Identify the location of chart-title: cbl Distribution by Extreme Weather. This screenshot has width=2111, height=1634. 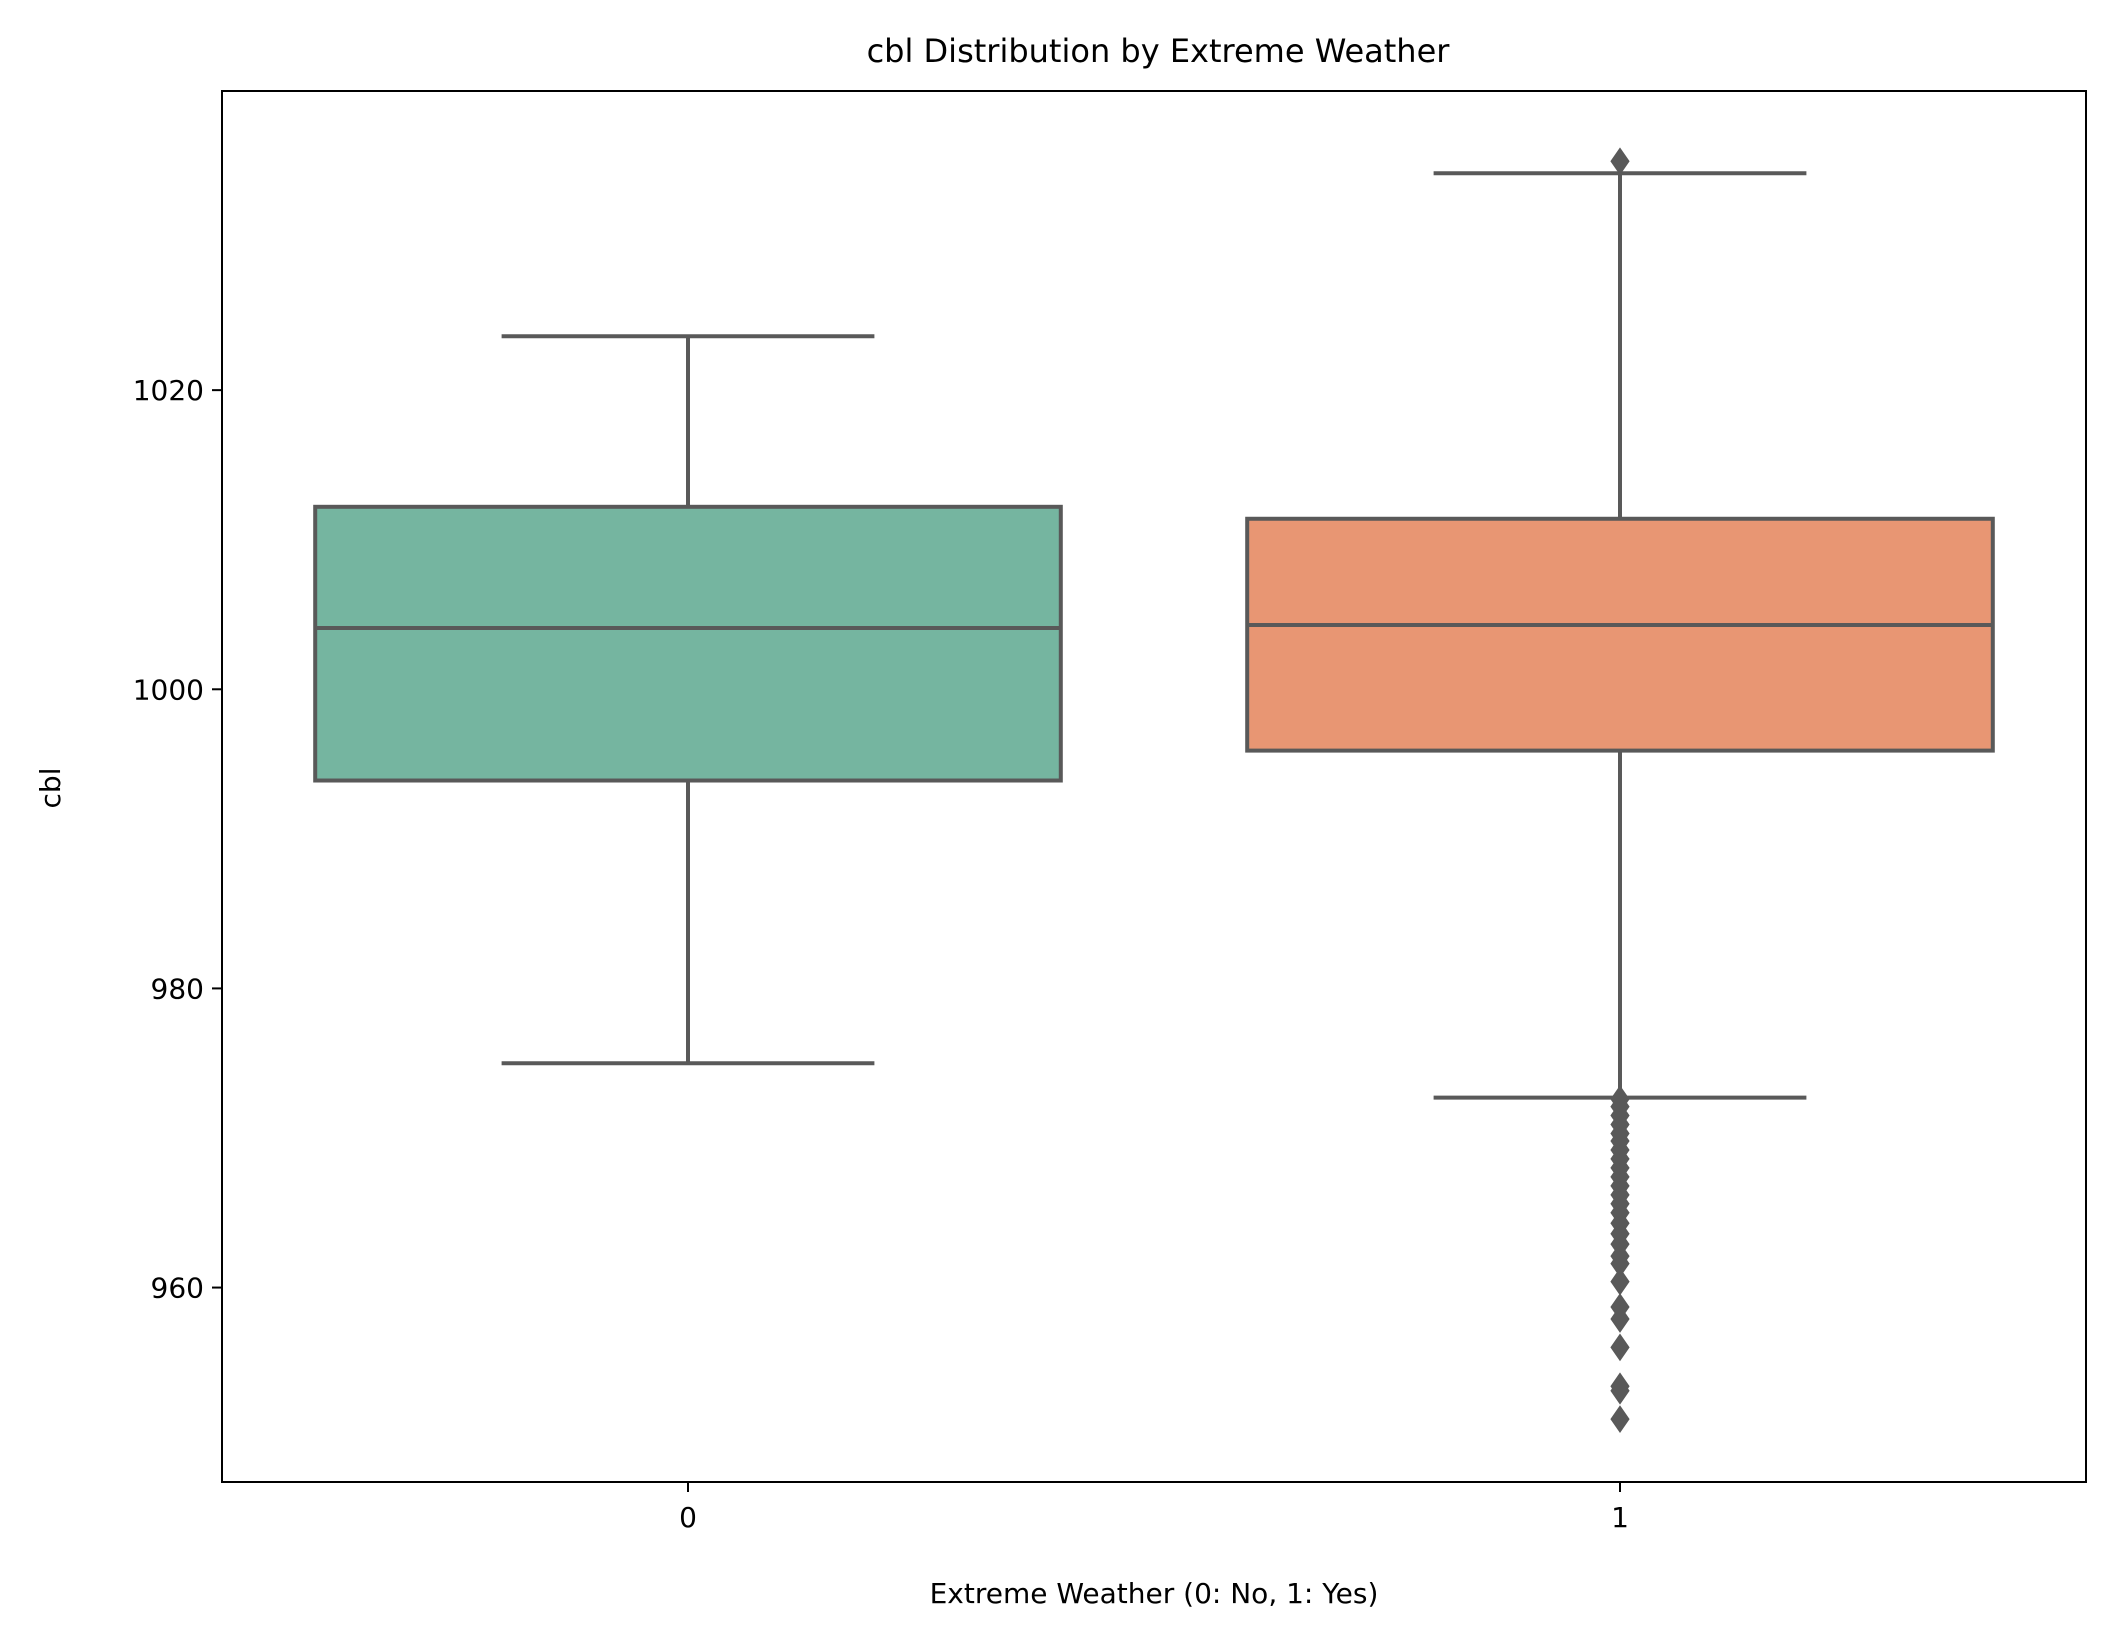
(1159, 51).